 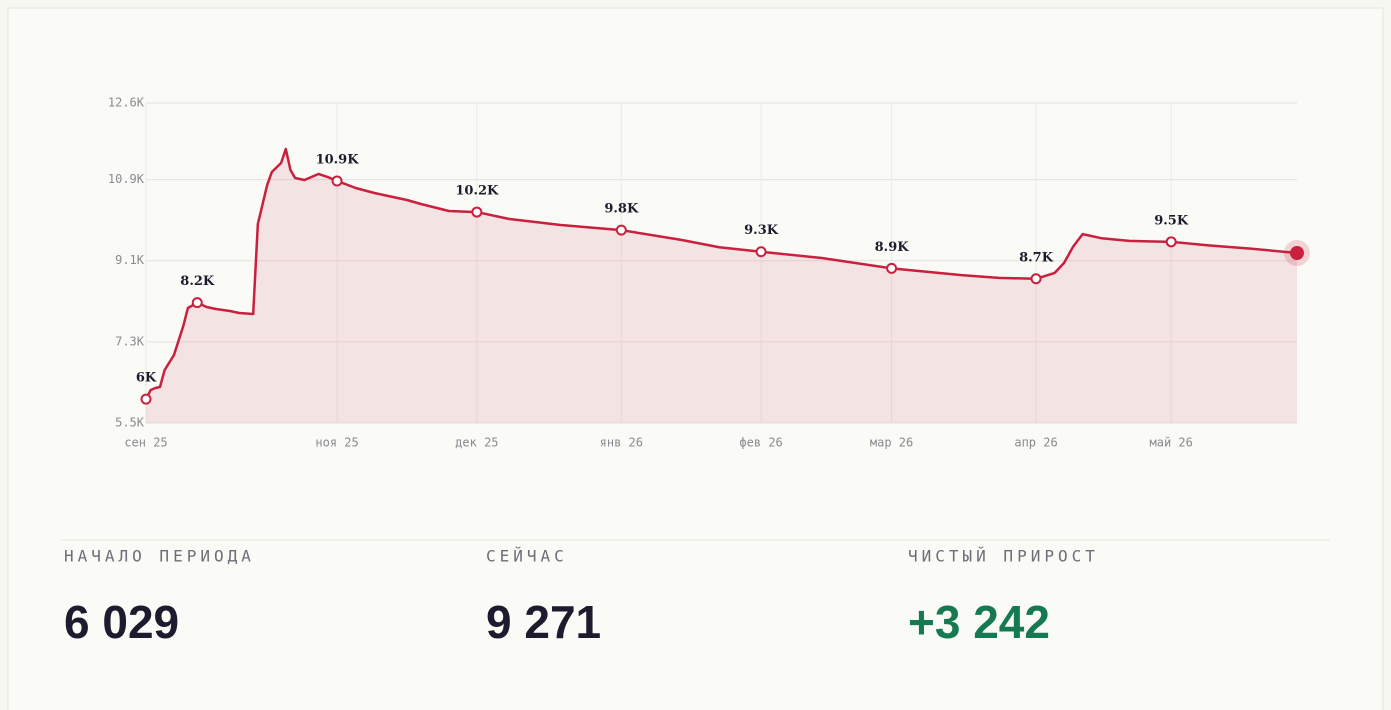 I want to click on x-tick-label: сен 25, so click(x=145, y=443).